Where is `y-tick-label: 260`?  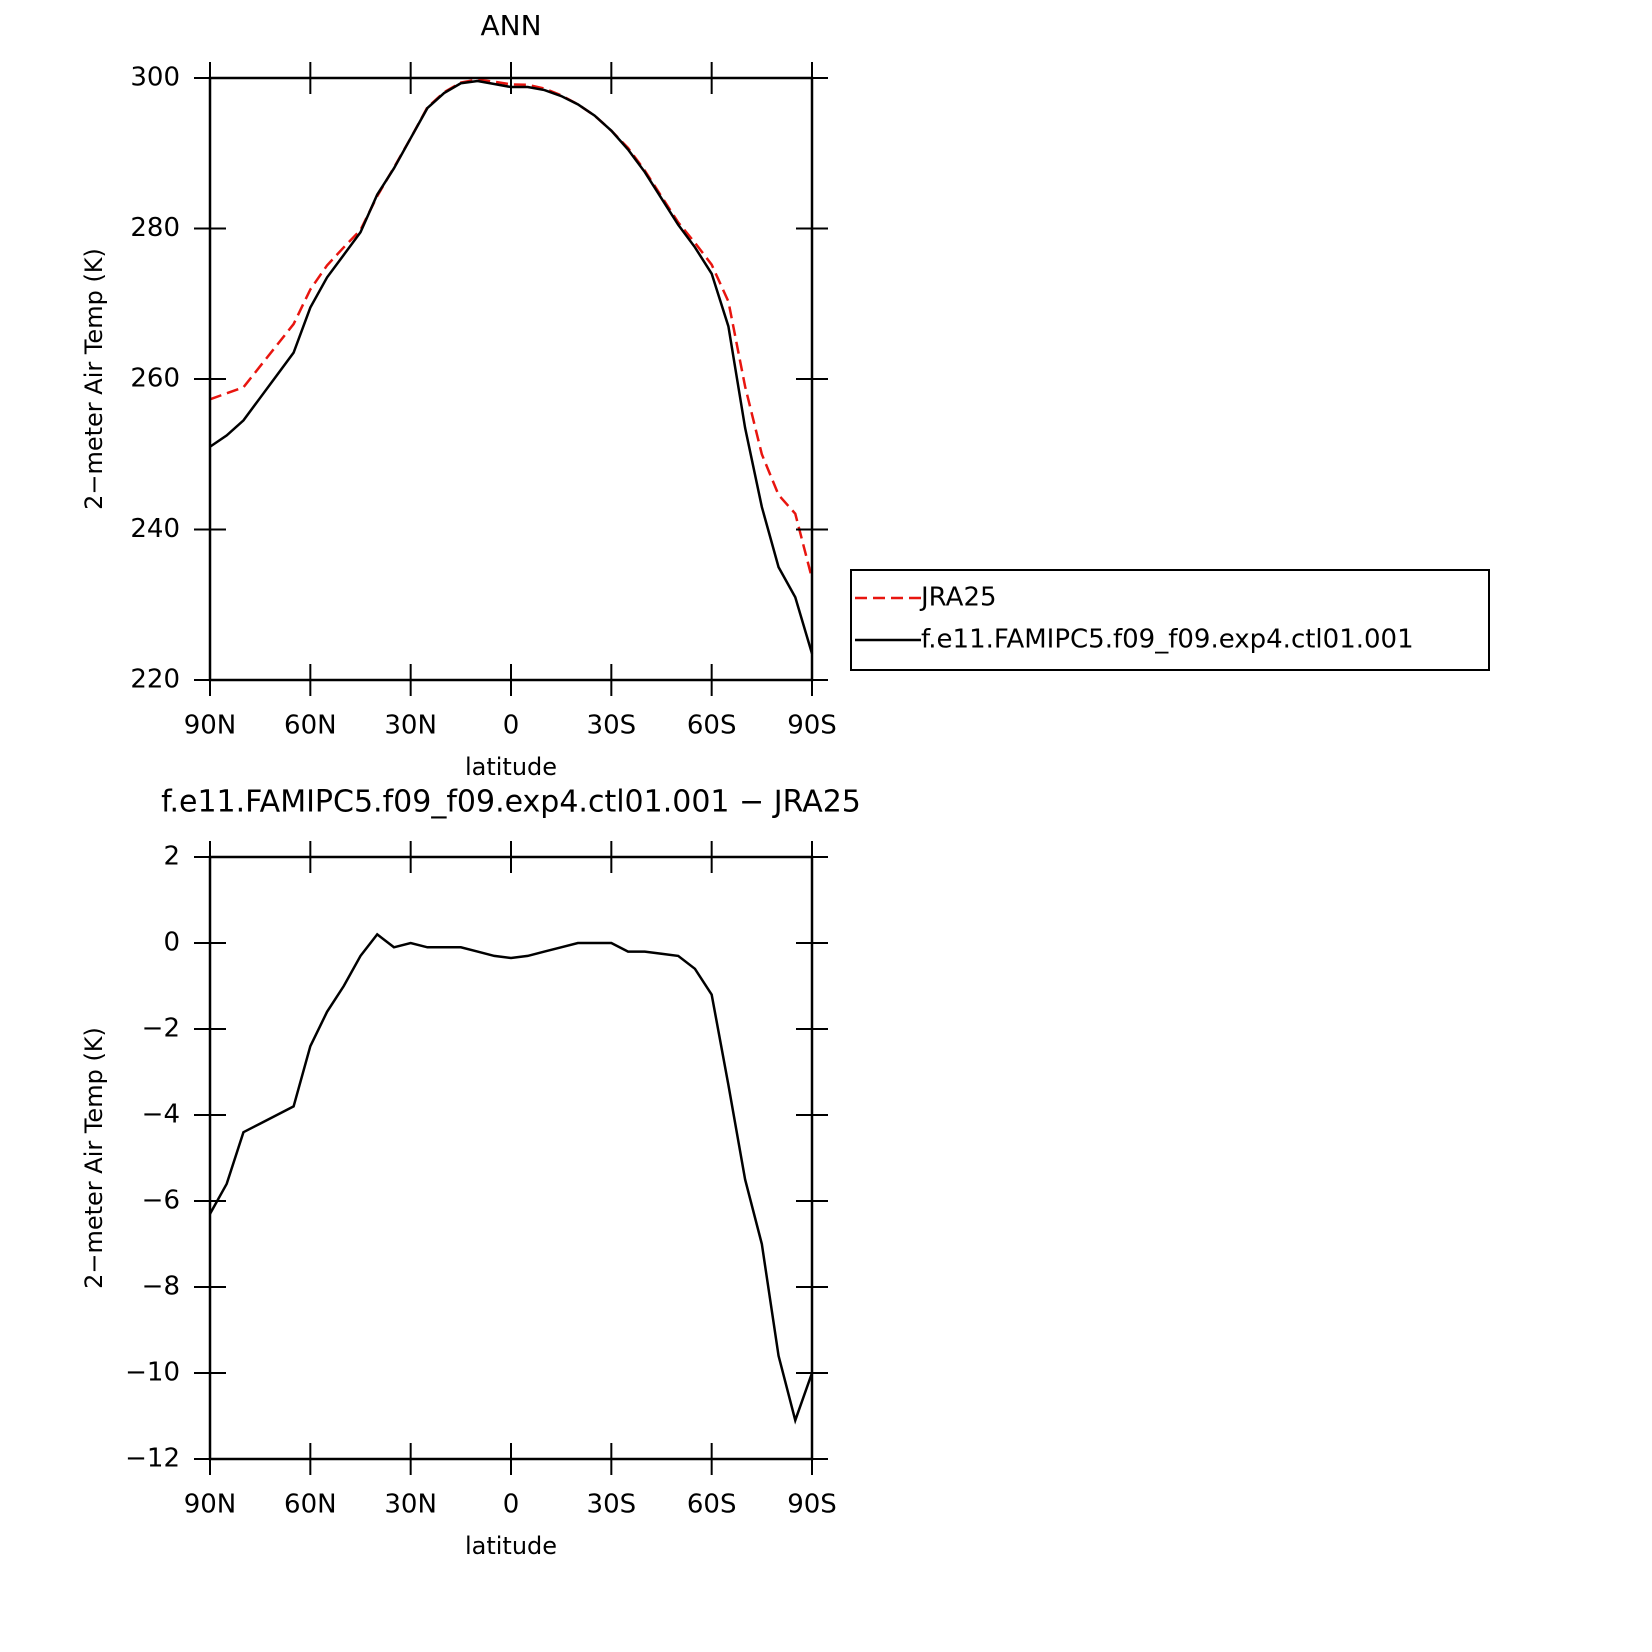
y-tick-label: 260 is located at coordinates (155, 379).